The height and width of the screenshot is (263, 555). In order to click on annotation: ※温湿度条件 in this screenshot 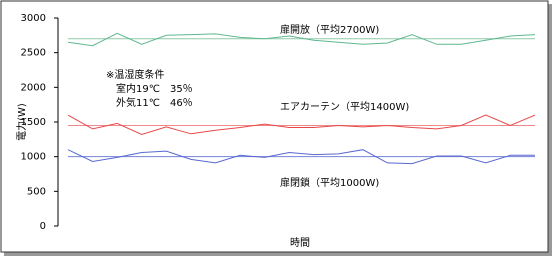, I will do `click(135, 74)`.